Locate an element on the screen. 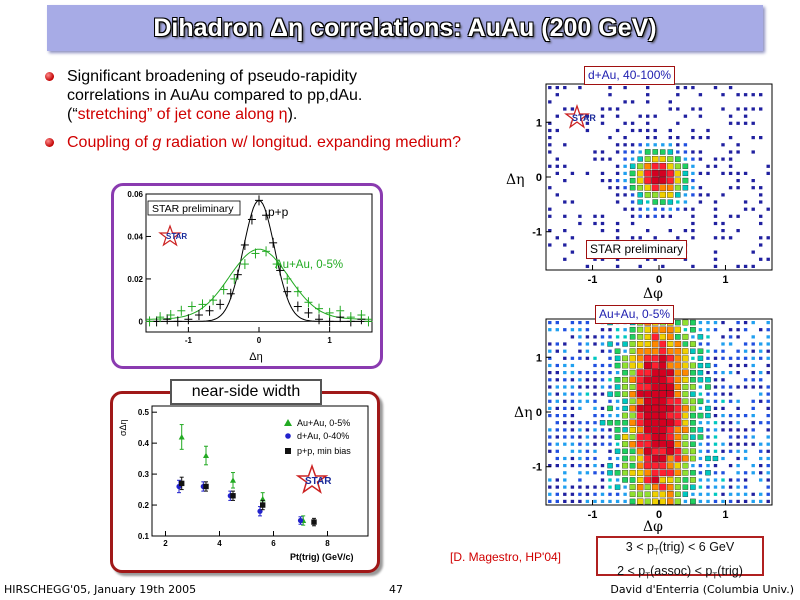  width-marker is located at coordinates (263, 505).